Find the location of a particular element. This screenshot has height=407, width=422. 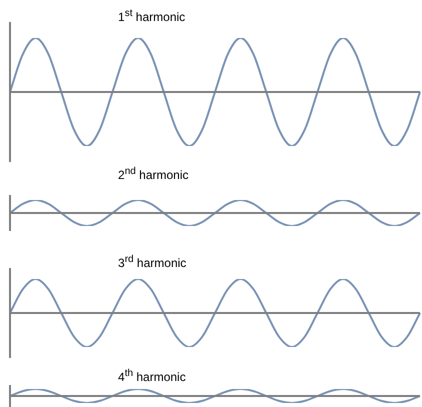

chart-title: 2$^{nd}$ harmonic is located at coordinates (153, 174).